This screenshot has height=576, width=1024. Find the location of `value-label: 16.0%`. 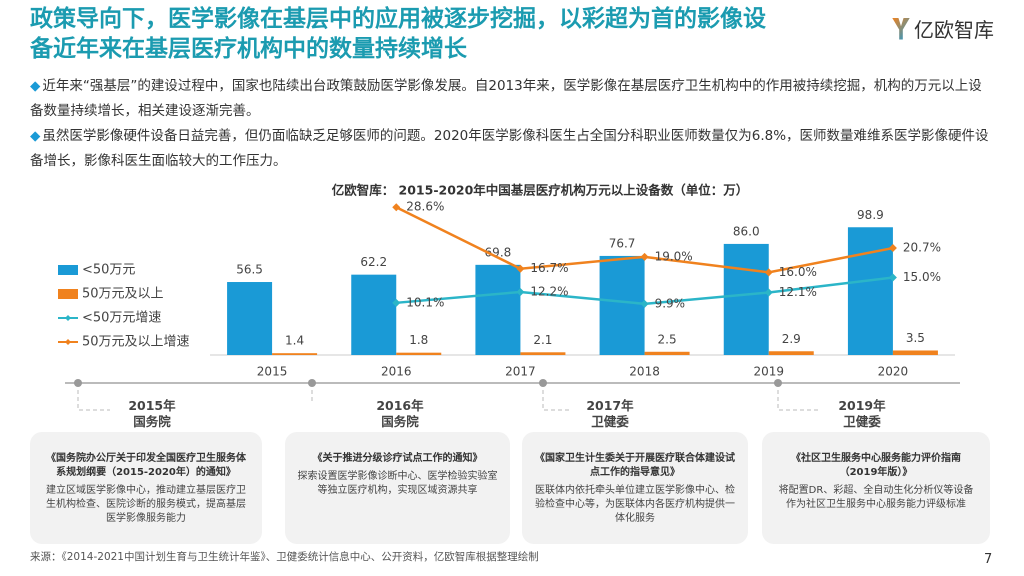

value-label: 16.0% is located at coordinates (798, 272).